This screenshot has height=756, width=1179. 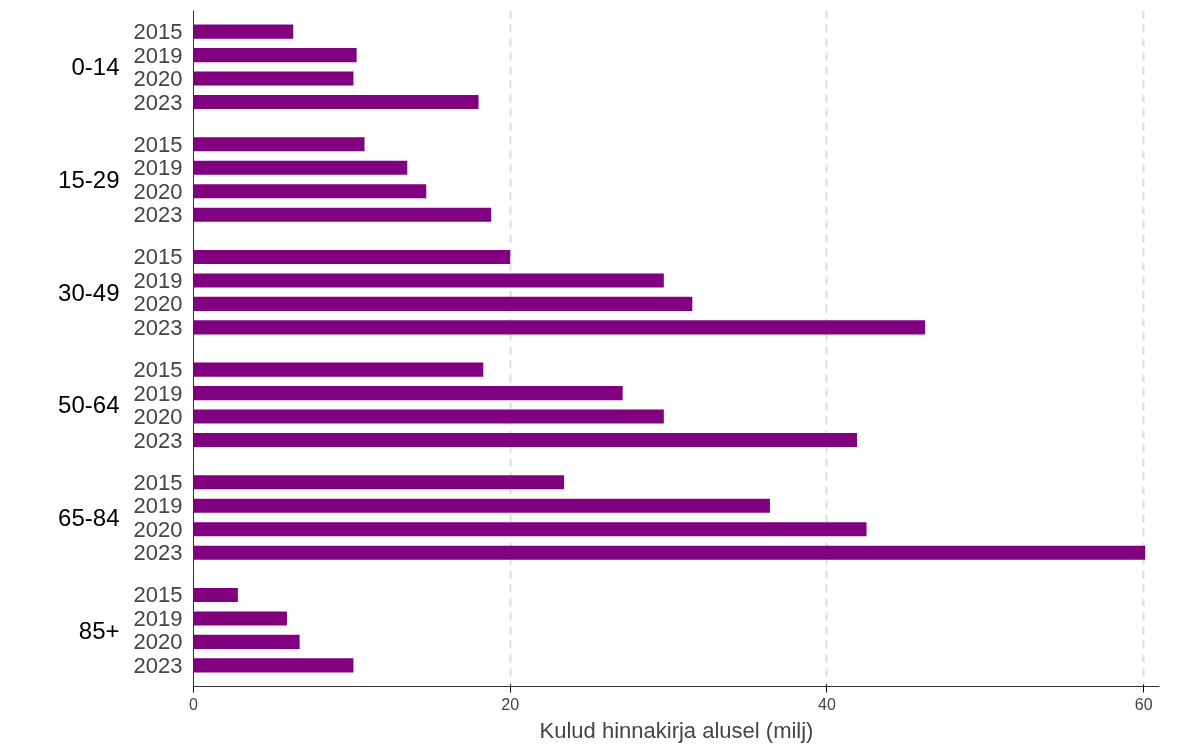 I want to click on x-tick-label: 60, so click(x=1143, y=704).